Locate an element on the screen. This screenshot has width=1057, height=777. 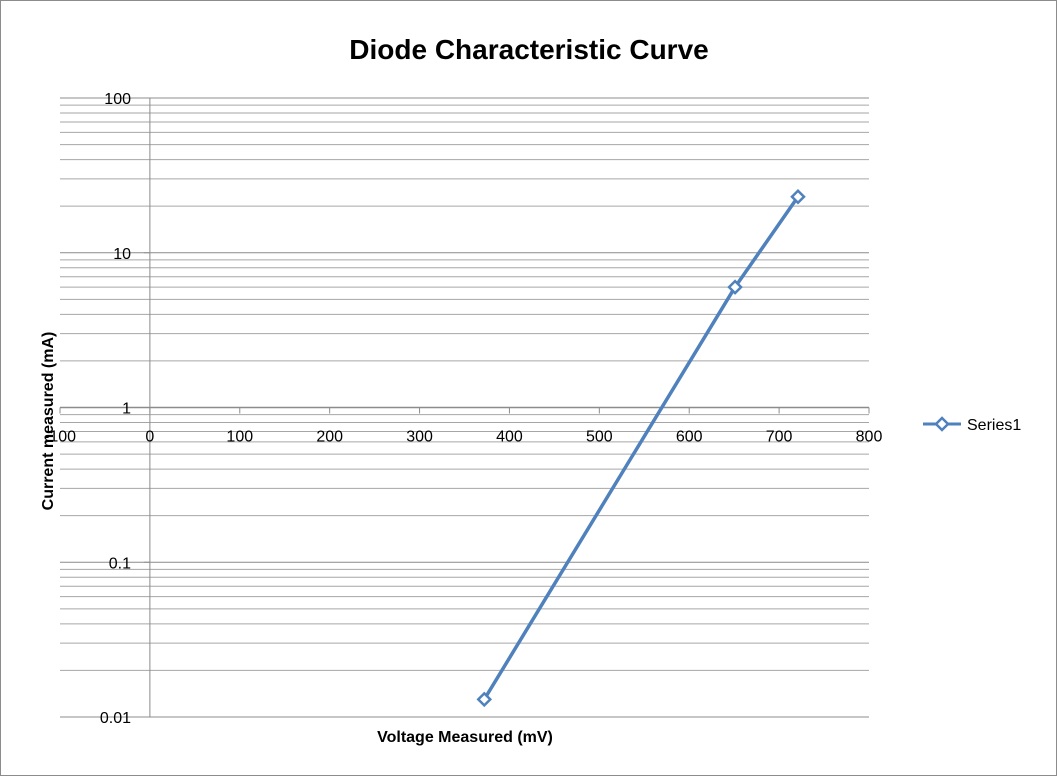
legend-series-marker is located at coordinates (942, 424).